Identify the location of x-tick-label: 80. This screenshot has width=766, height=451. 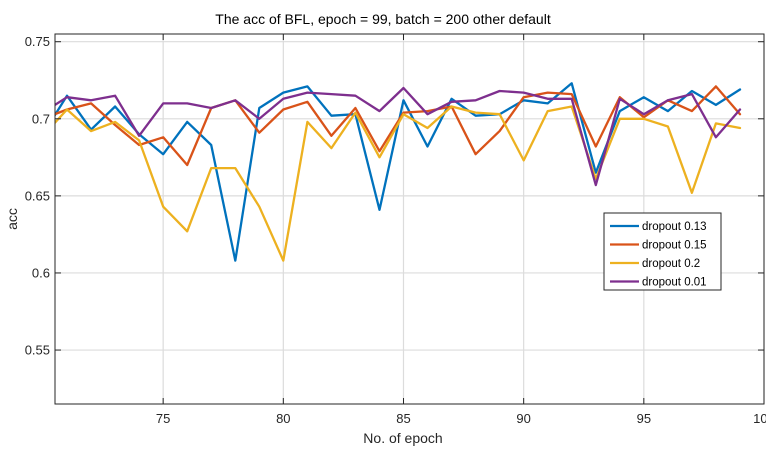
(283, 418).